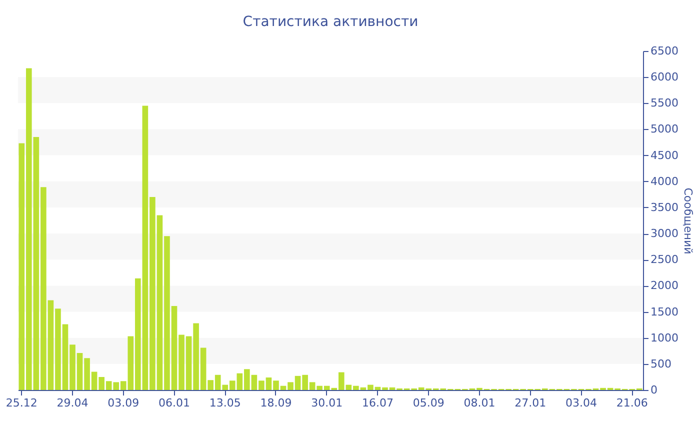 The width and height of the screenshot is (700, 430). Describe the element at coordinates (276, 403) in the screenshot. I see `x-tick-label: 18.09` at that location.